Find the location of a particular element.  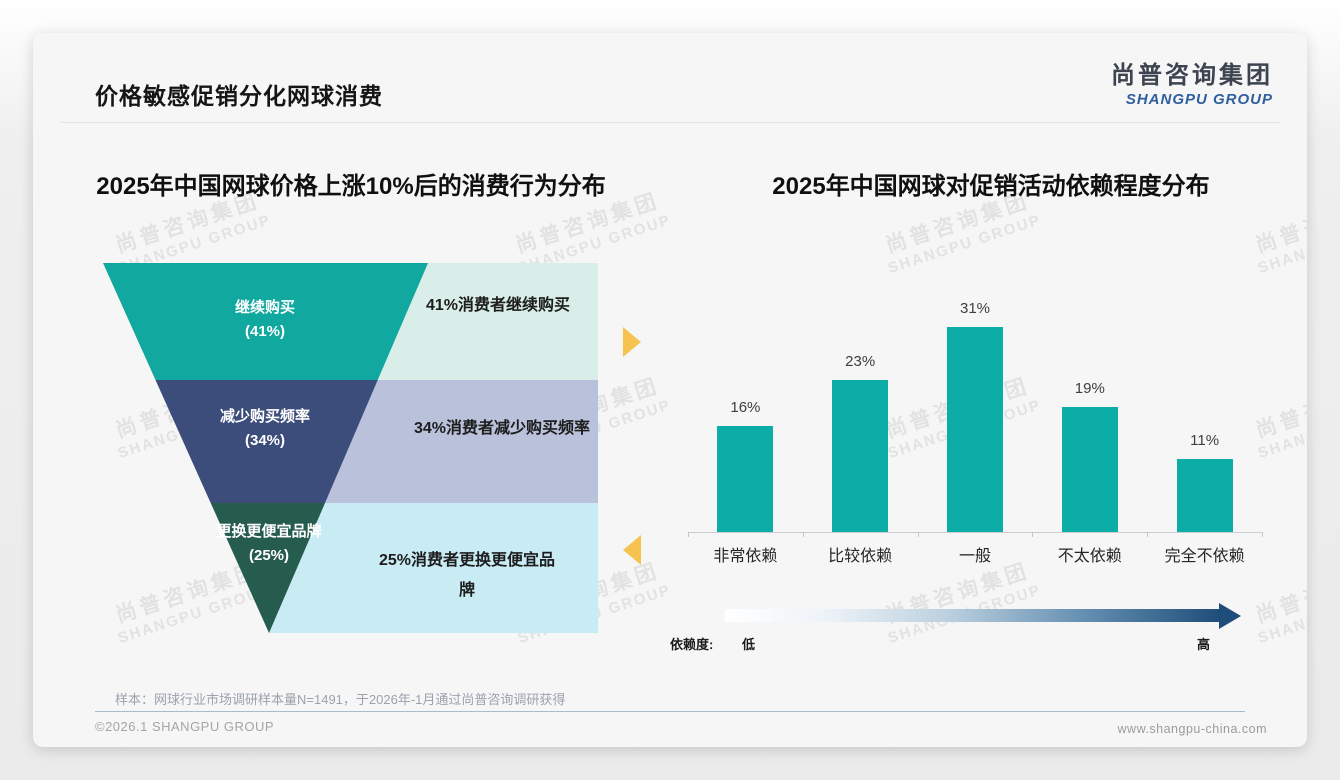

funnel-stage-label-1: 继续购买 (41%) is located at coordinates (265, 320).